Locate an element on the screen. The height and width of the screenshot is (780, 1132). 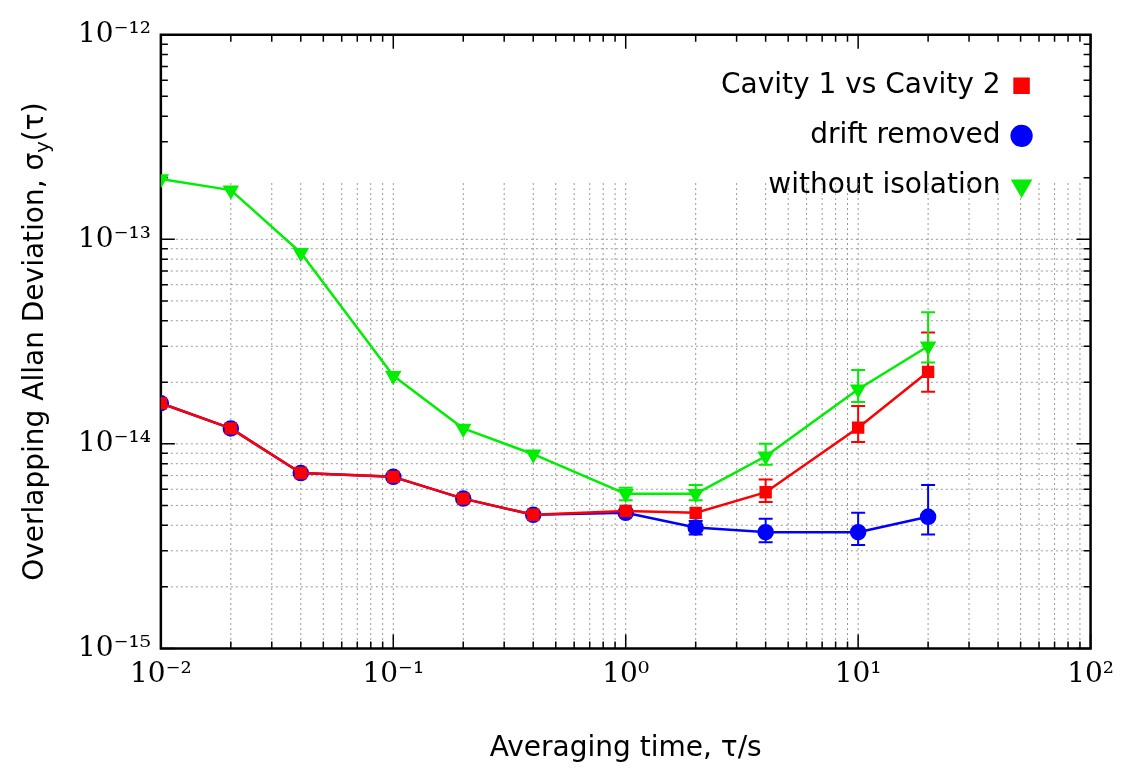
x-tick-label: 10¹ is located at coordinates (858, 673).